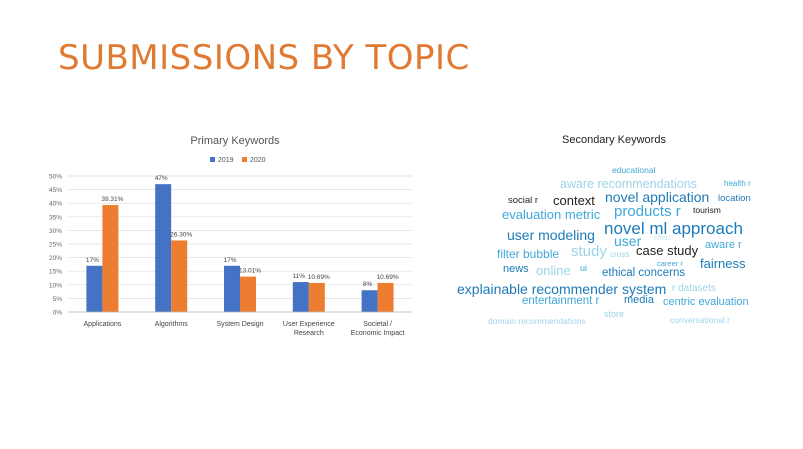 This screenshot has height=449, width=803. What do you see at coordinates (55, 204) in the screenshot?
I see `y-tick-label: 40%` at bounding box center [55, 204].